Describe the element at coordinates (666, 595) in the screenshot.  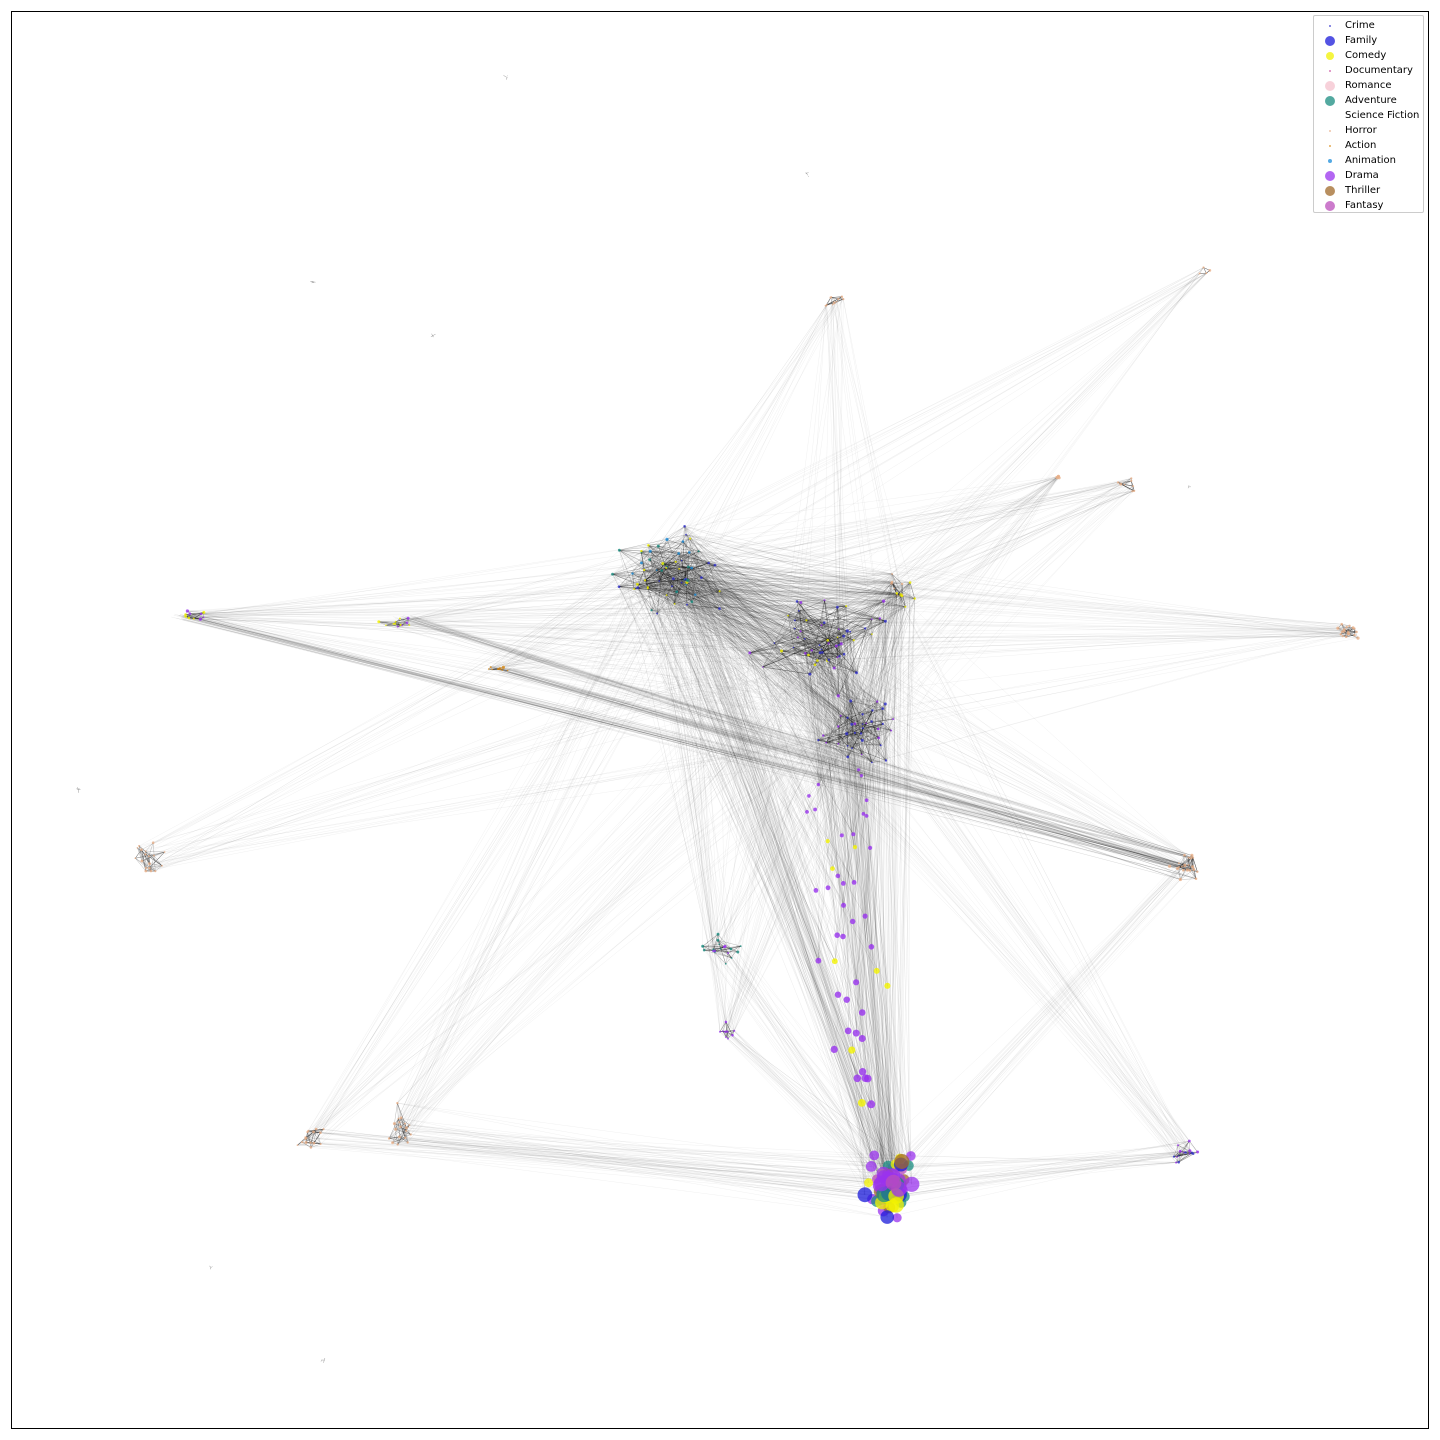
I see `graph-node-comedy` at that location.